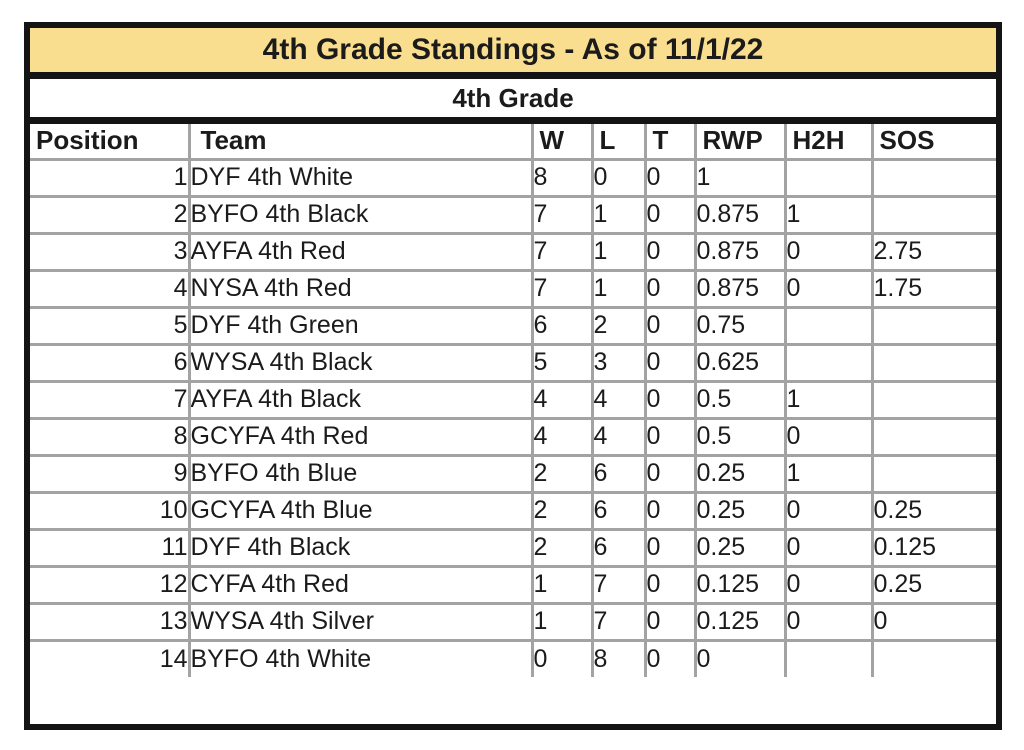  Describe the element at coordinates (110, 658) in the screenshot. I see `position-cell: 14` at that location.